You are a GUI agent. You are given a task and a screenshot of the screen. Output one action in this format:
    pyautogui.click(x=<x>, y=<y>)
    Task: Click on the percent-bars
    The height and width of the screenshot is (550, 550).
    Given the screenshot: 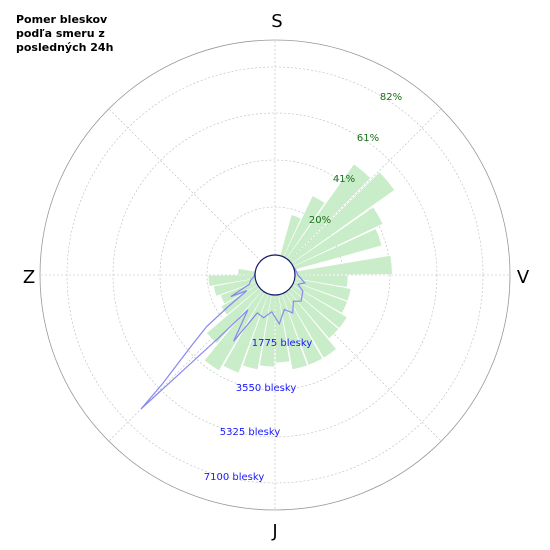 What is the action you would take?
    pyautogui.click(x=299, y=268)
    